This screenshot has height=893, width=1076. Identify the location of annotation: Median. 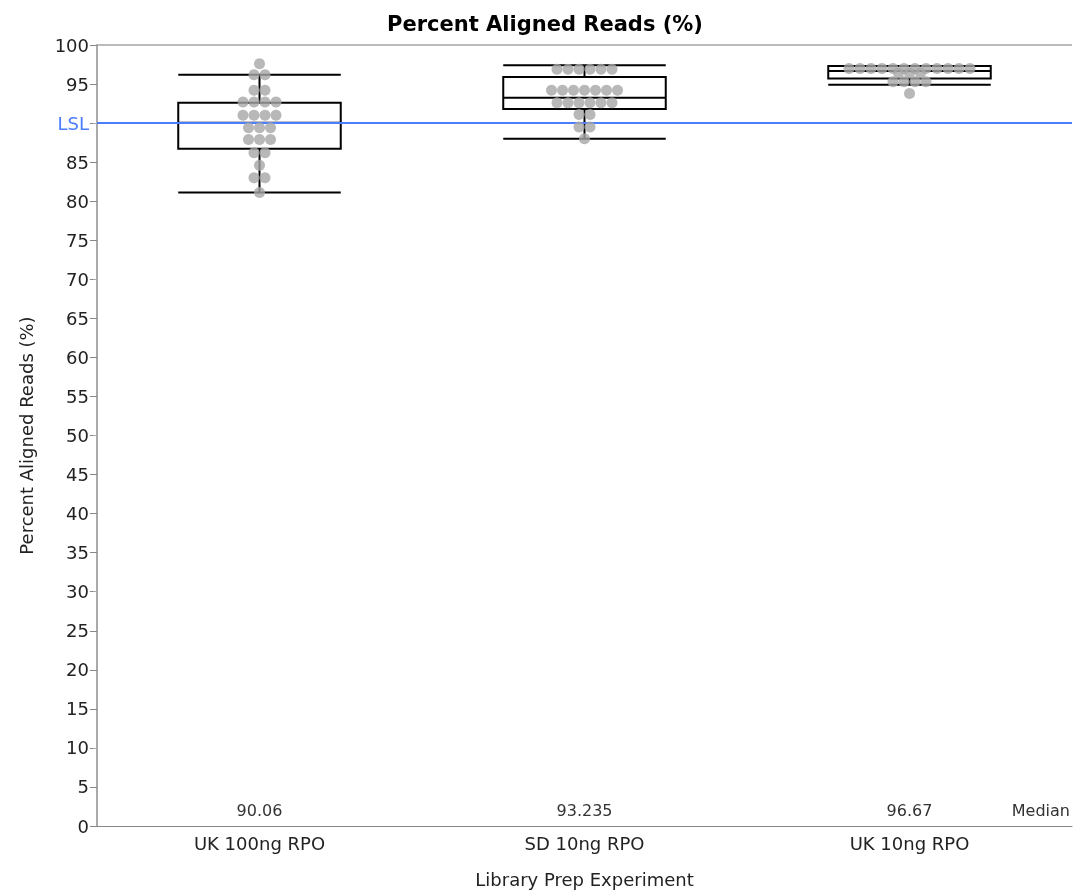
(1040, 810).